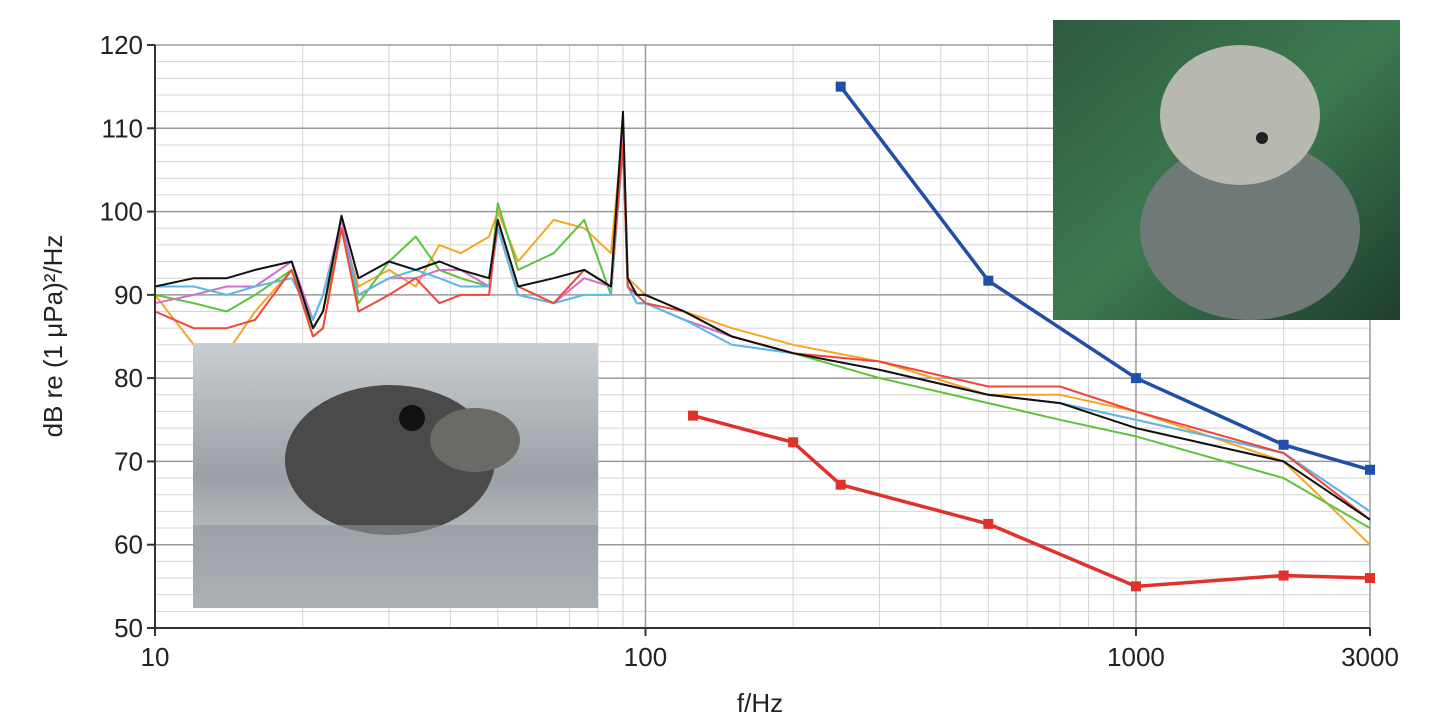 The width and height of the screenshot is (1436, 719). What do you see at coordinates (155, 657) in the screenshot?
I see `x-tick-label: 10` at bounding box center [155, 657].